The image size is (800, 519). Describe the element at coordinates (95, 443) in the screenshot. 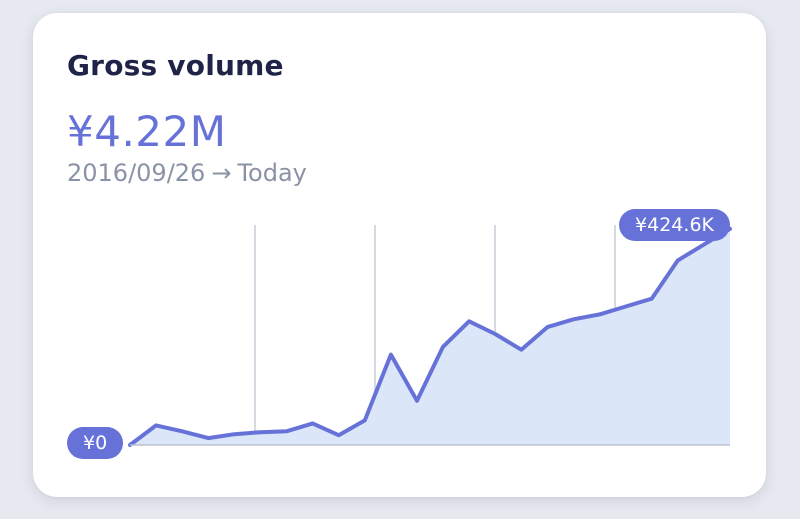

I see `chart-start-value-badge: ¥0` at that location.